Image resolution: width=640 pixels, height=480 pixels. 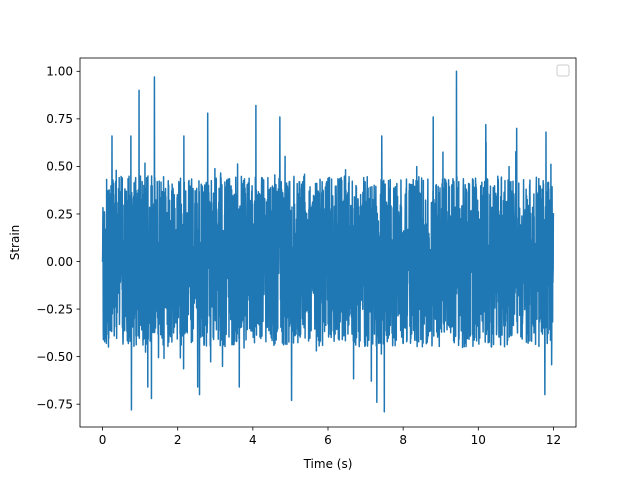 What do you see at coordinates (15, 243) in the screenshot?
I see `y-axis-label: Strain` at bounding box center [15, 243].